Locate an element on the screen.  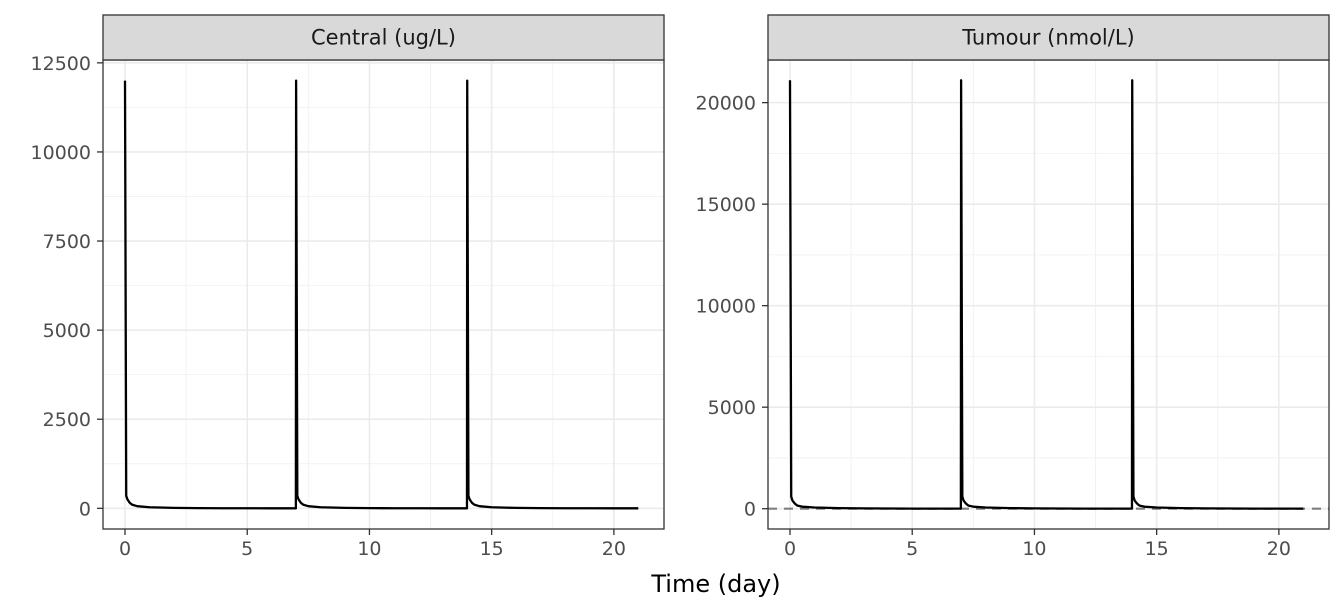
y-tick-label: 15000 is located at coordinates (726, 205).